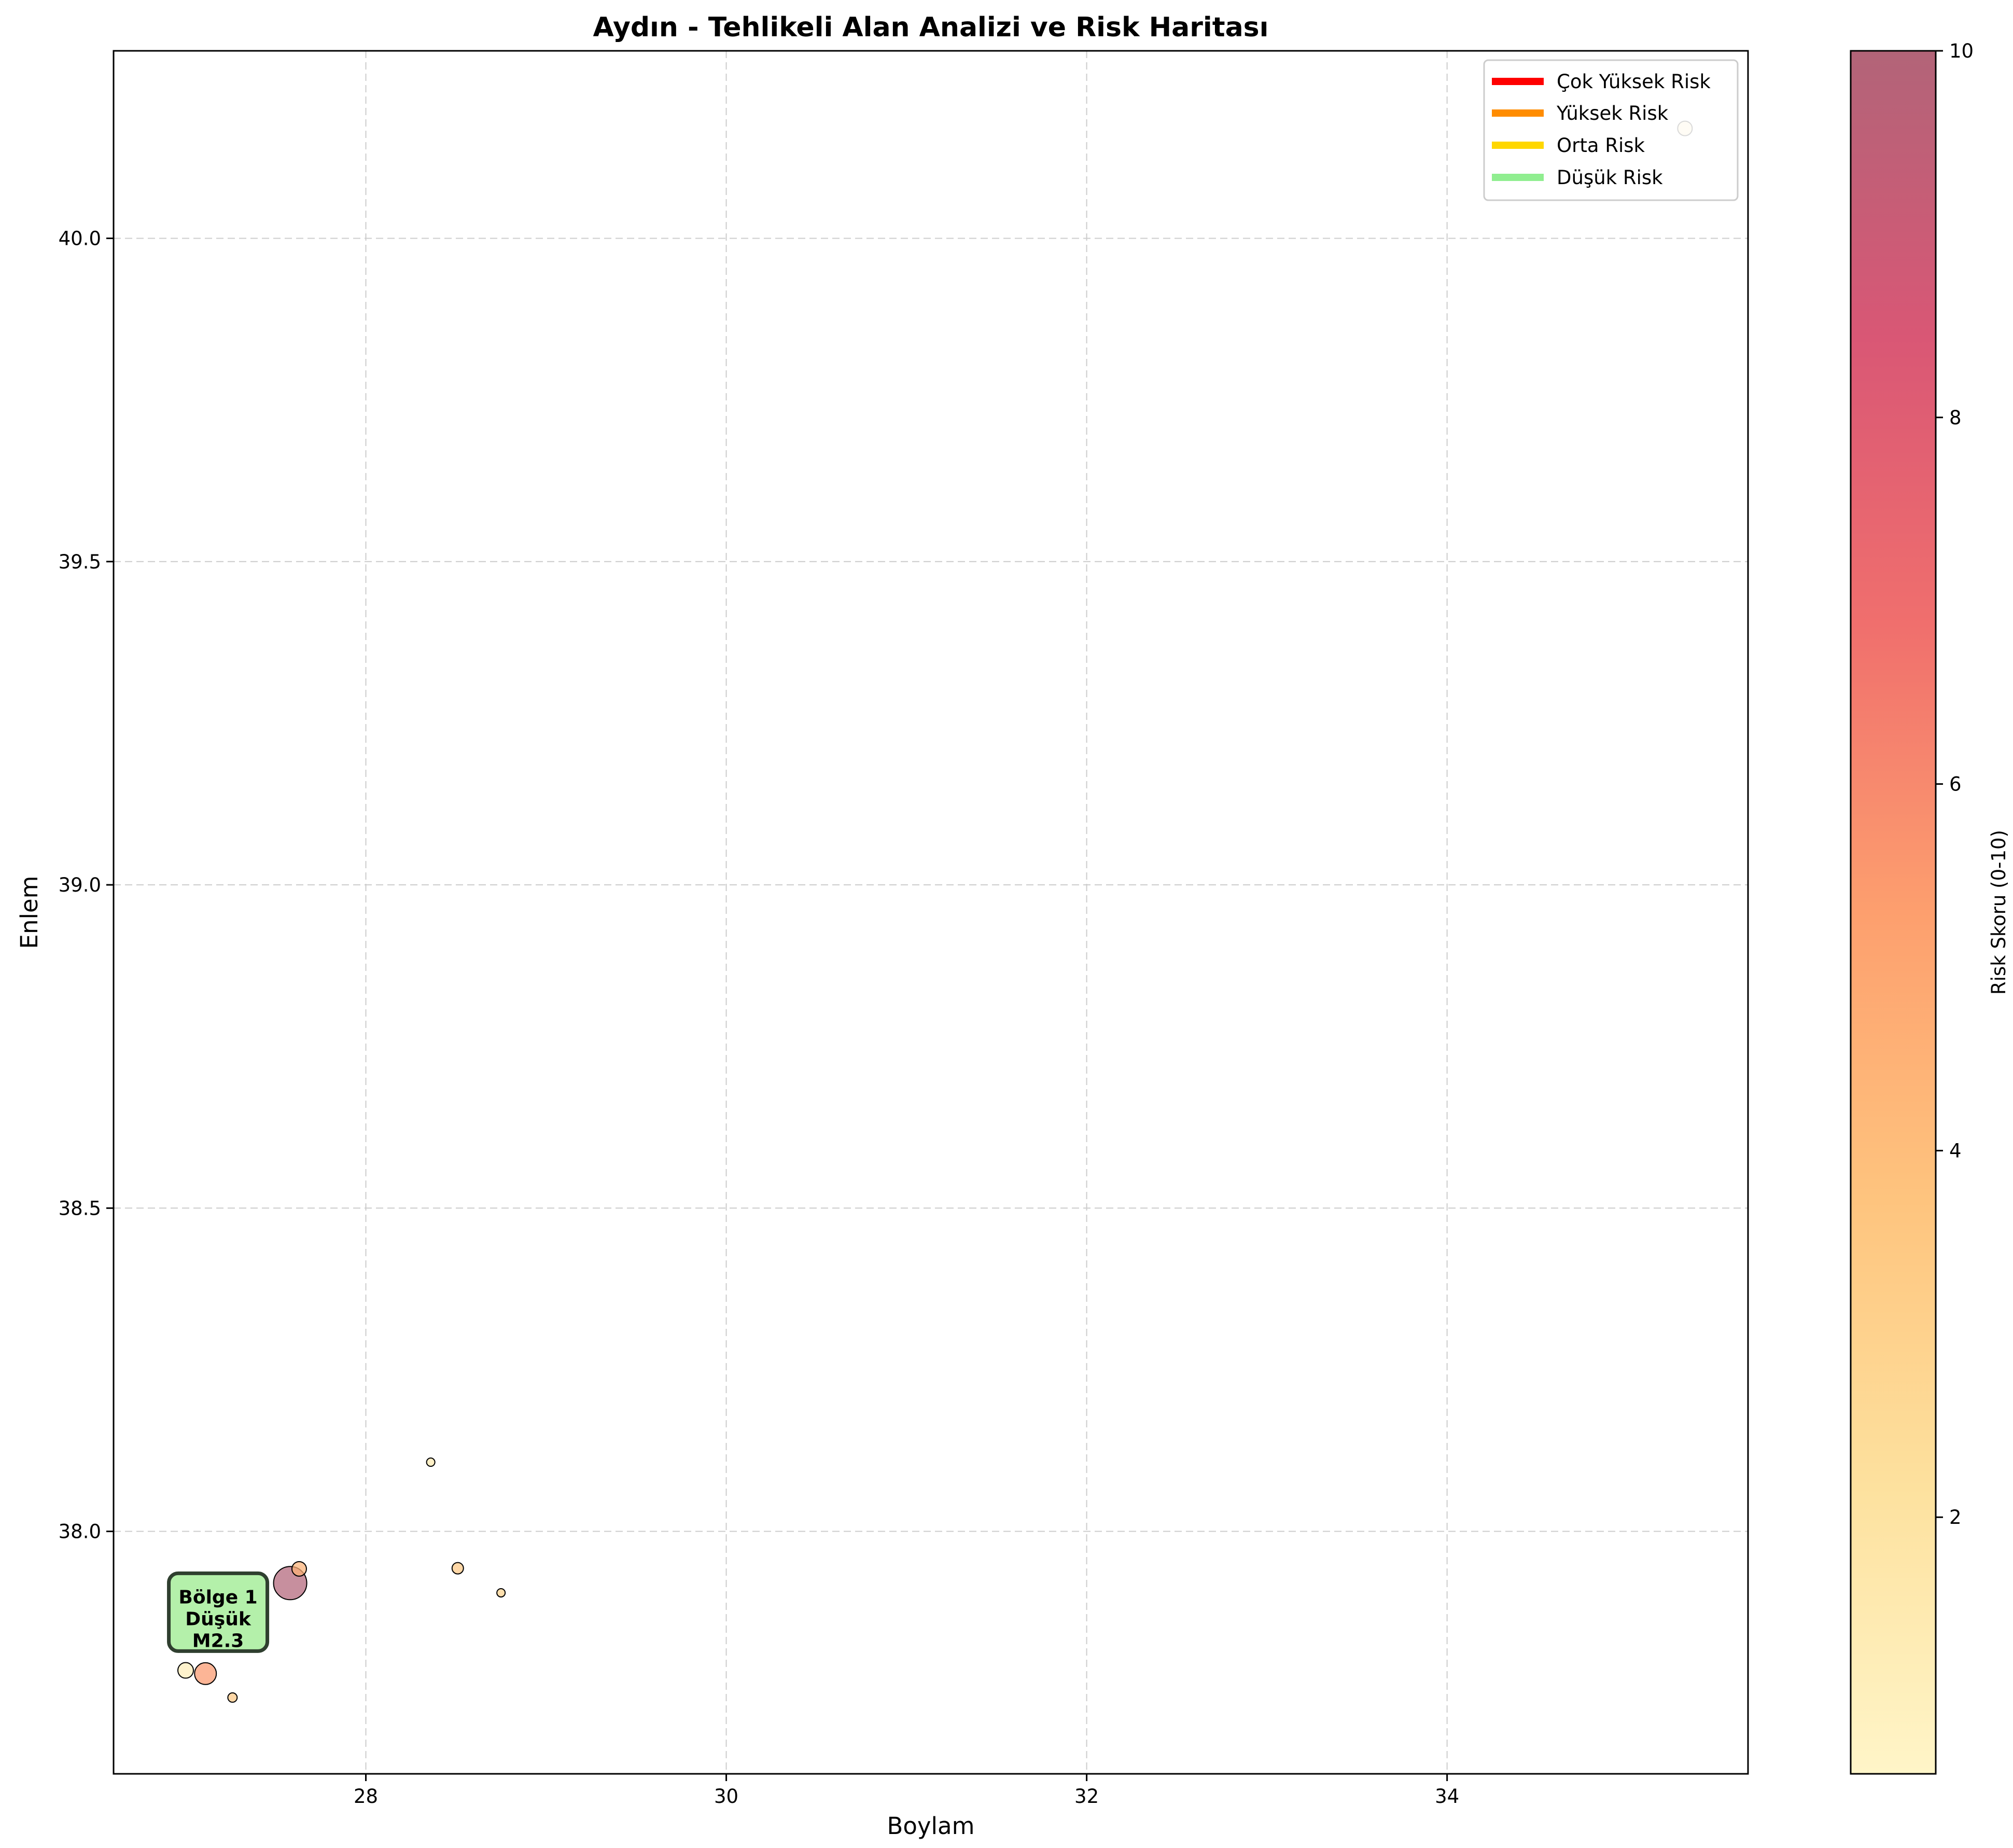 This screenshot has height=1848, width=2013. I want to click on x-tick-label: 34, so click(1447, 1796).